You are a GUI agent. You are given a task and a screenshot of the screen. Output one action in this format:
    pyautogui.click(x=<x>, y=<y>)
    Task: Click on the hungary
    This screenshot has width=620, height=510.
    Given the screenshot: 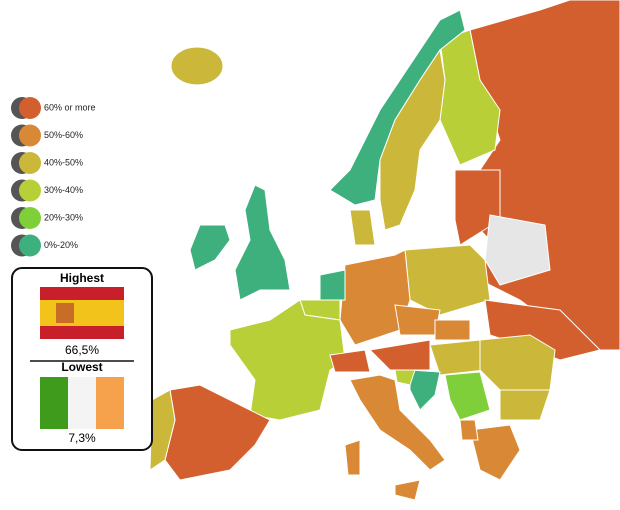 What is the action you would take?
    pyautogui.click(x=457, y=357)
    